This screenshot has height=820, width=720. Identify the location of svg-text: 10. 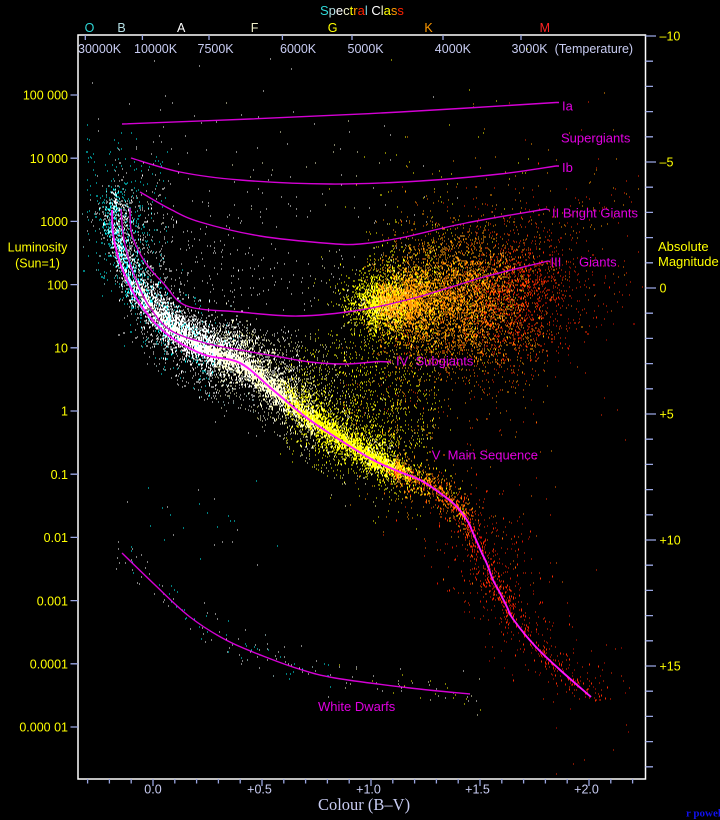
(61, 349).